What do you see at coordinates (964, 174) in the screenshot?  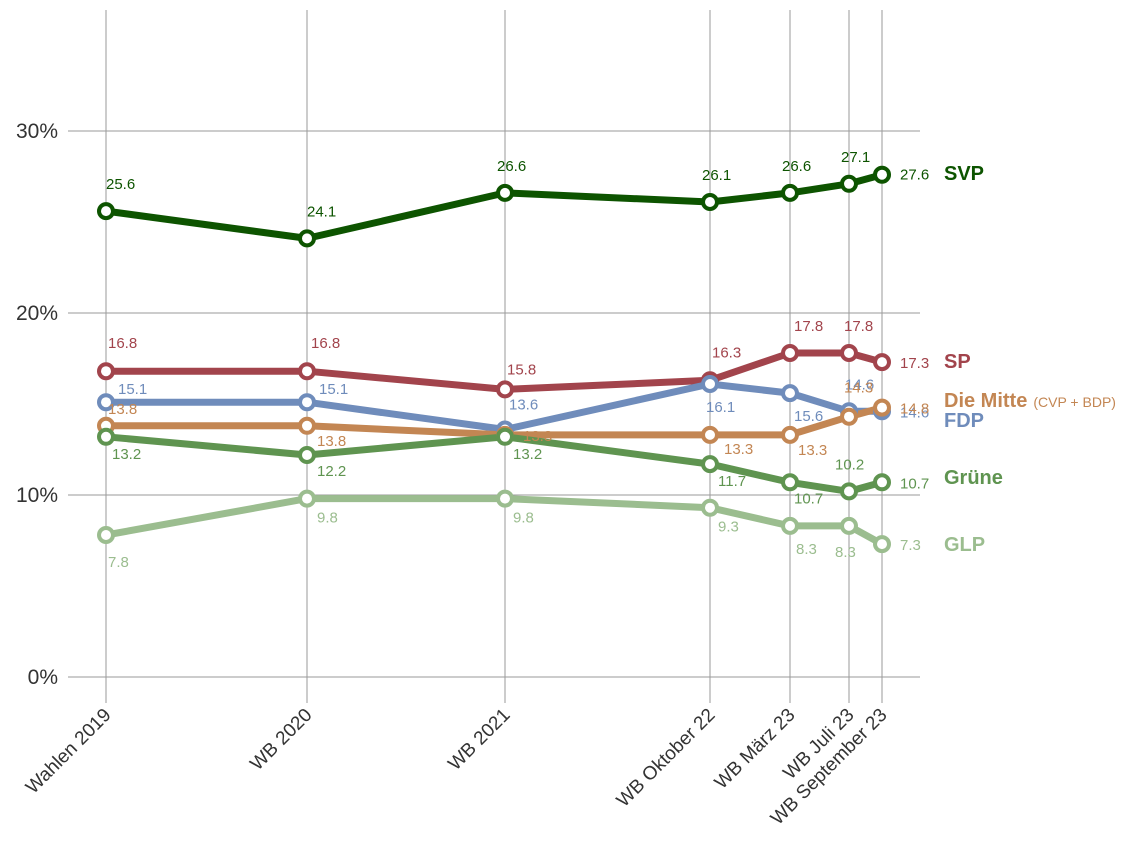 I see `series-name-svp: SVP` at bounding box center [964, 174].